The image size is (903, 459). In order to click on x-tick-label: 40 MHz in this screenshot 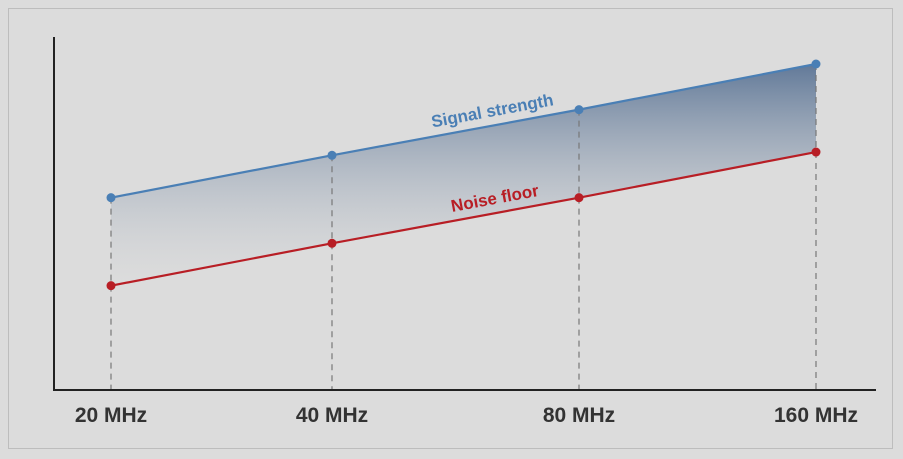, I will do `click(332, 415)`.